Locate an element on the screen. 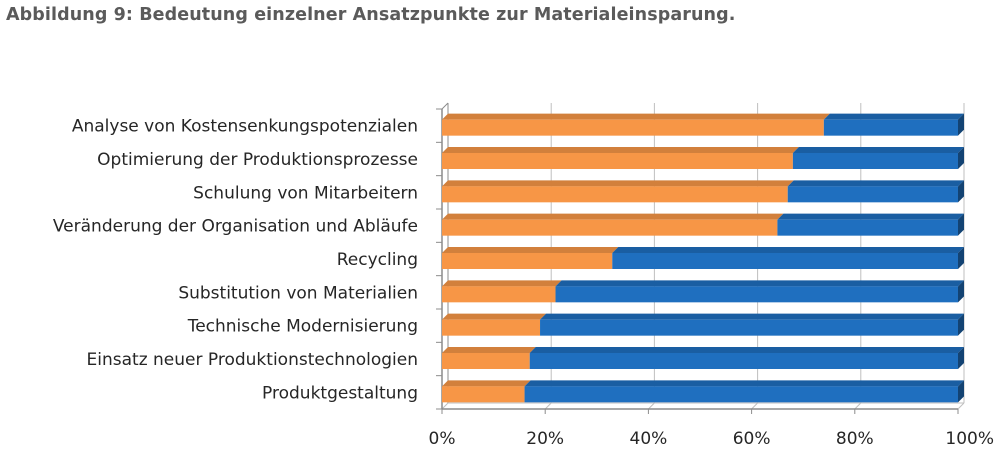 The image size is (1000, 463). x-tick-labels: 0% 20% 40% 60% 80% 100% is located at coordinates (711, 439).